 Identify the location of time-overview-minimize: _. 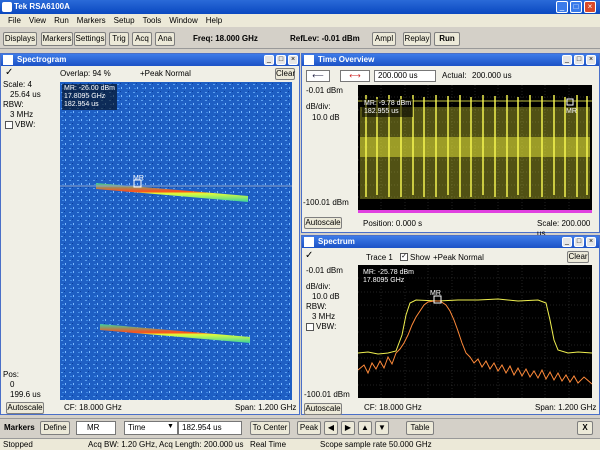
(567, 60).